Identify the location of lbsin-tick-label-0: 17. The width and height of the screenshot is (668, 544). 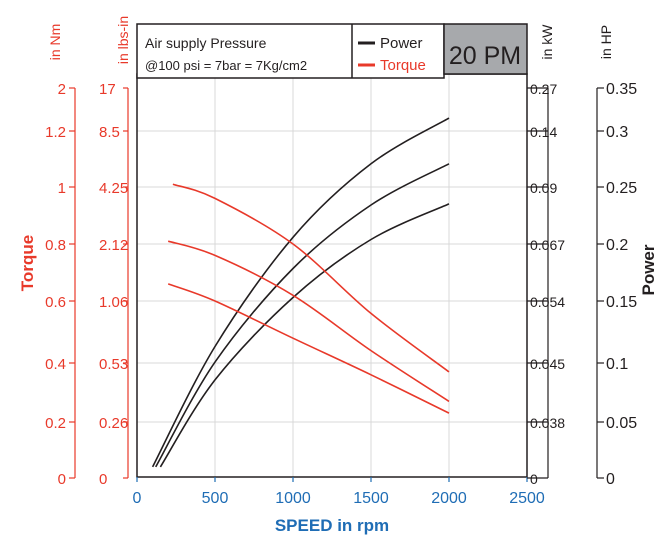
(107, 89).